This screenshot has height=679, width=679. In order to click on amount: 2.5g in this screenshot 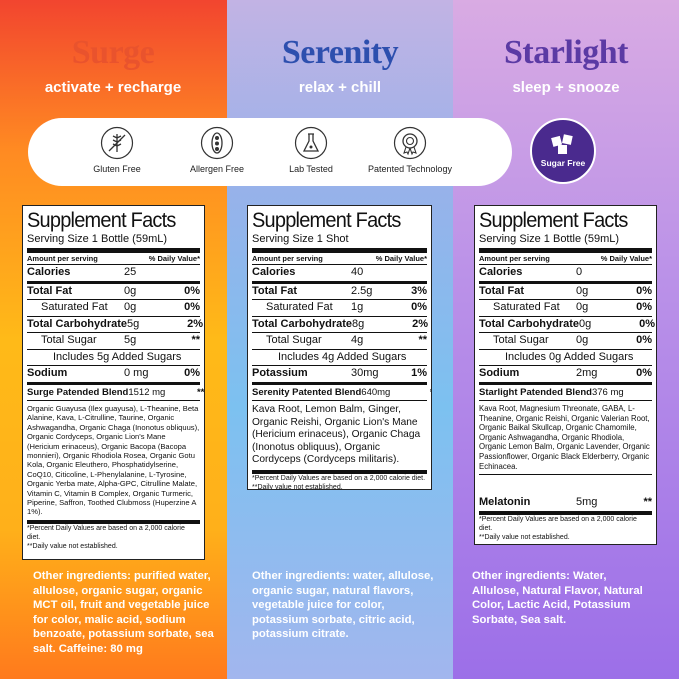, I will do `click(362, 290)`.